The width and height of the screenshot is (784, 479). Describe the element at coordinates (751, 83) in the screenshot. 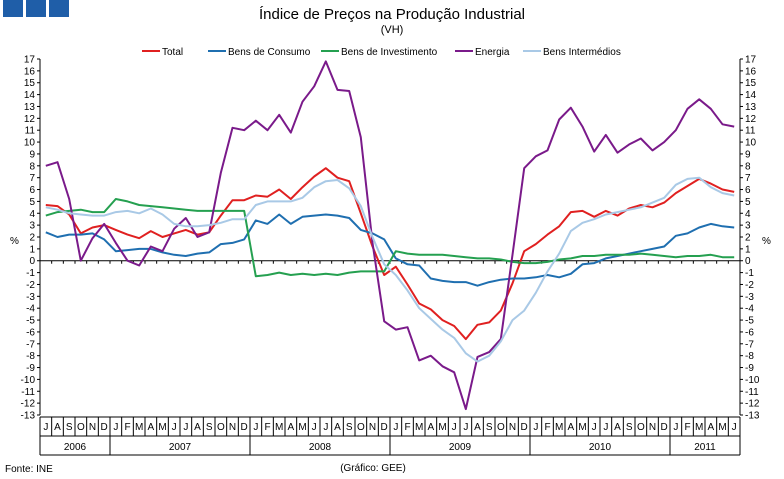

I see `y-tick-label-right: 15` at that location.